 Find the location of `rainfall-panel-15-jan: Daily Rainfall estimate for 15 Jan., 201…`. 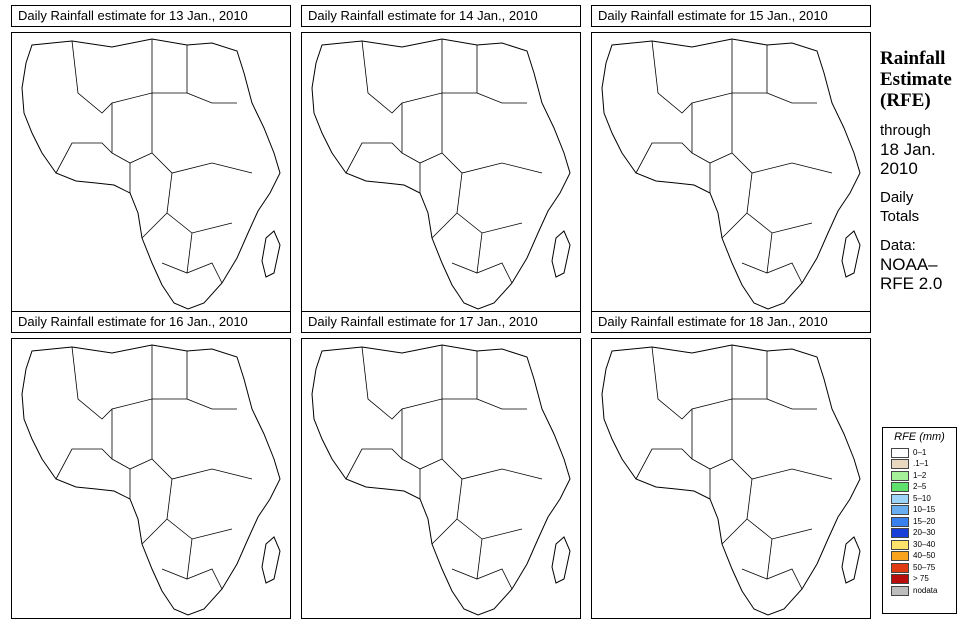

rainfall-panel-15-jan: Daily Rainfall estimate for 15 Jan., 201… is located at coordinates (731, 159).